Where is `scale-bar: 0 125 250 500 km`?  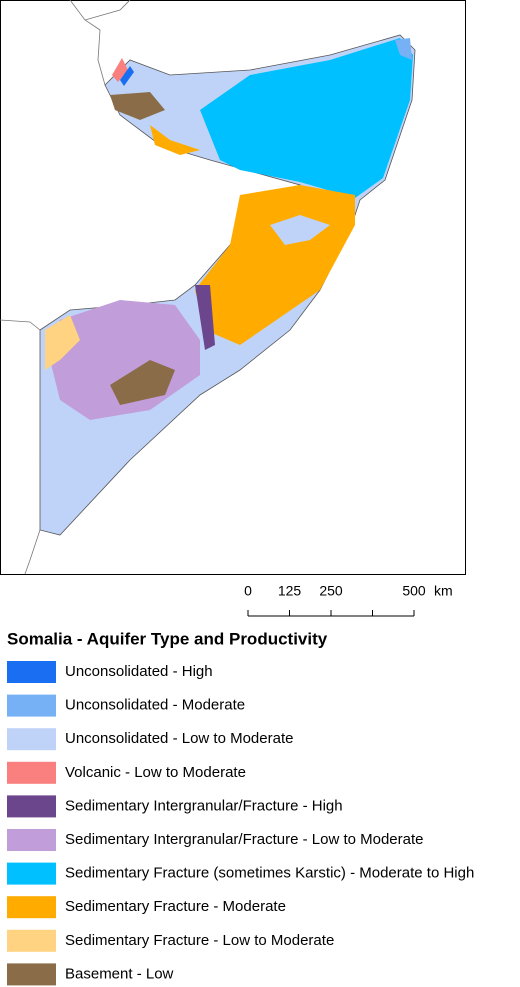
scale-bar: 0 125 250 500 km is located at coordinates (348, 600).